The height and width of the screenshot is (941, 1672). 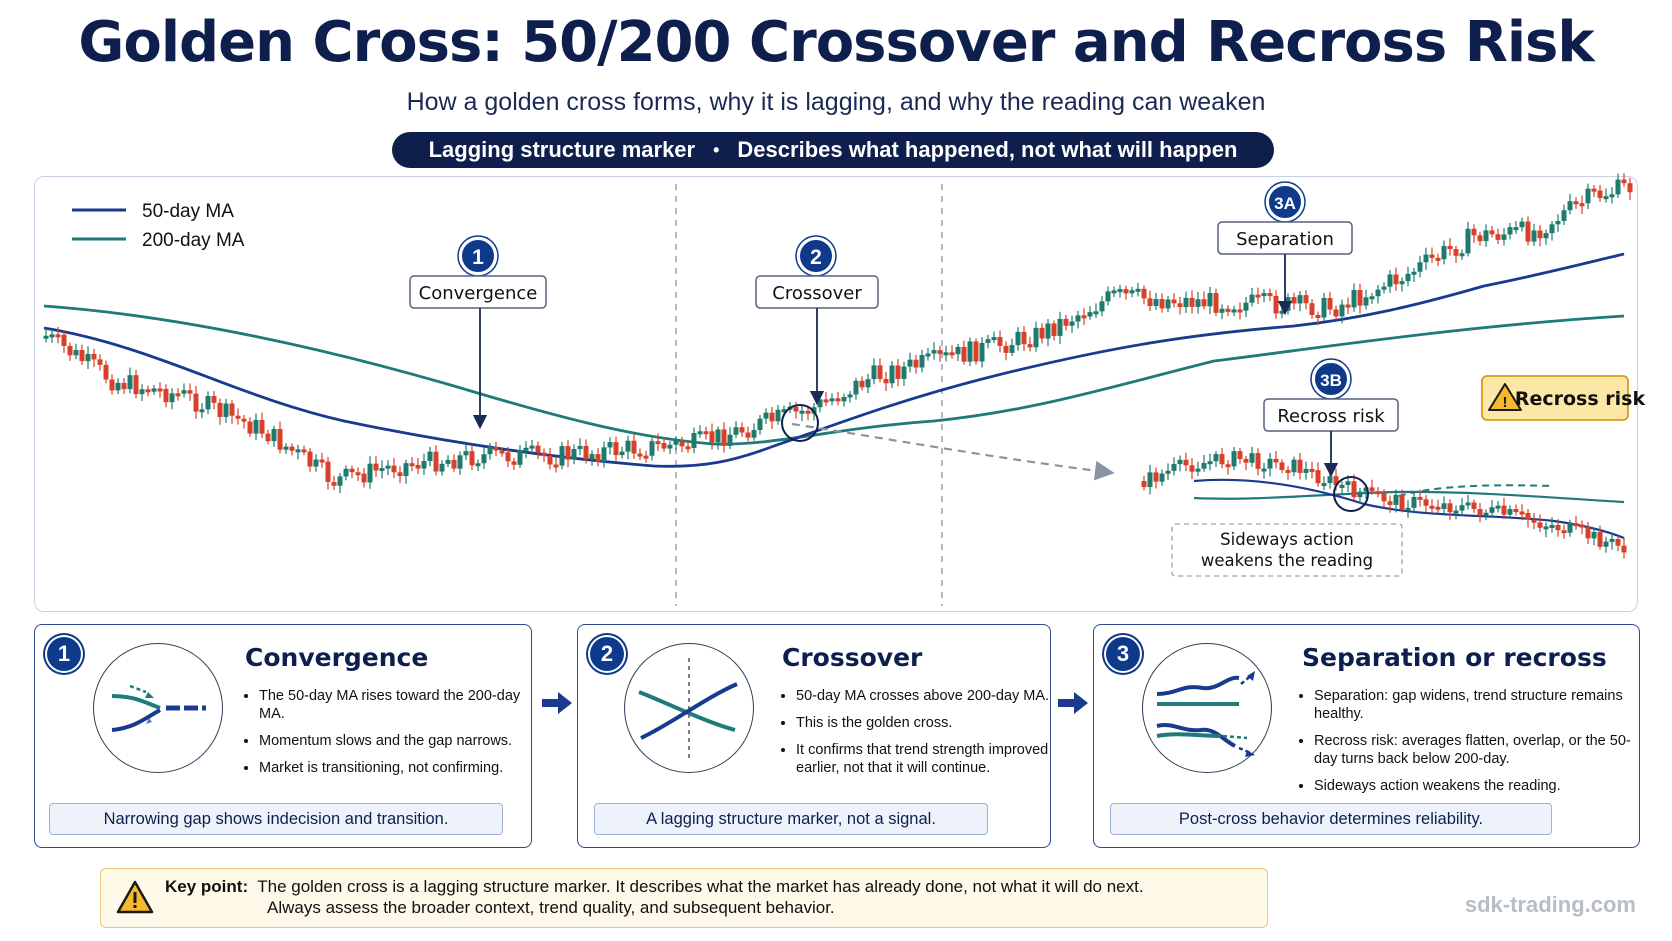 I want to click on warning-icon, so click(x=135, y=897).